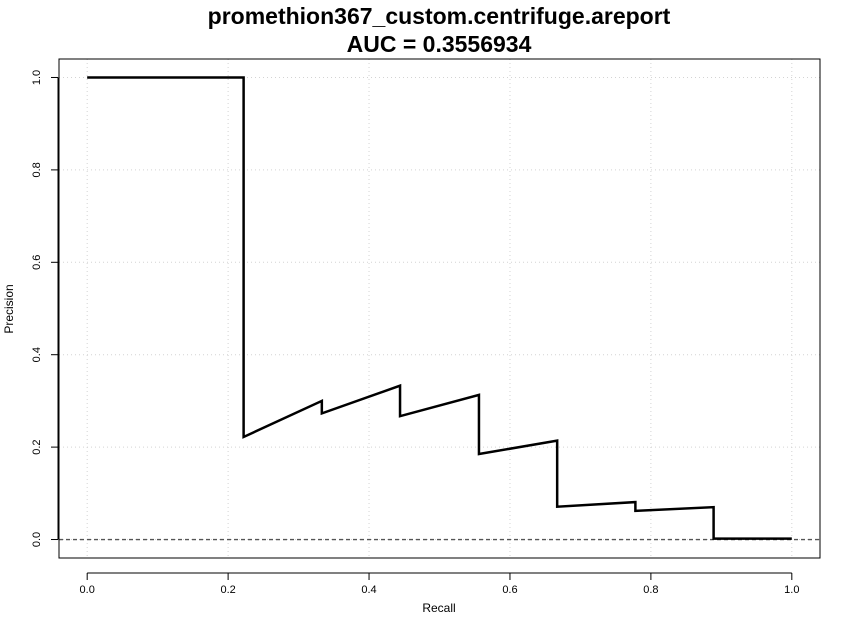 The image size is (850, 637). What do you see at coordinates (37, 262) in the screenshot?
I see `y-tick-label: 0.6` at bounding box center [37, 262].